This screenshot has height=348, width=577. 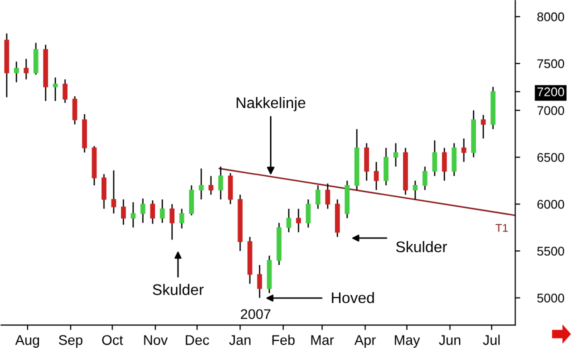 I want to click on y-tick-label: 7000, so click(x=550, y=111).